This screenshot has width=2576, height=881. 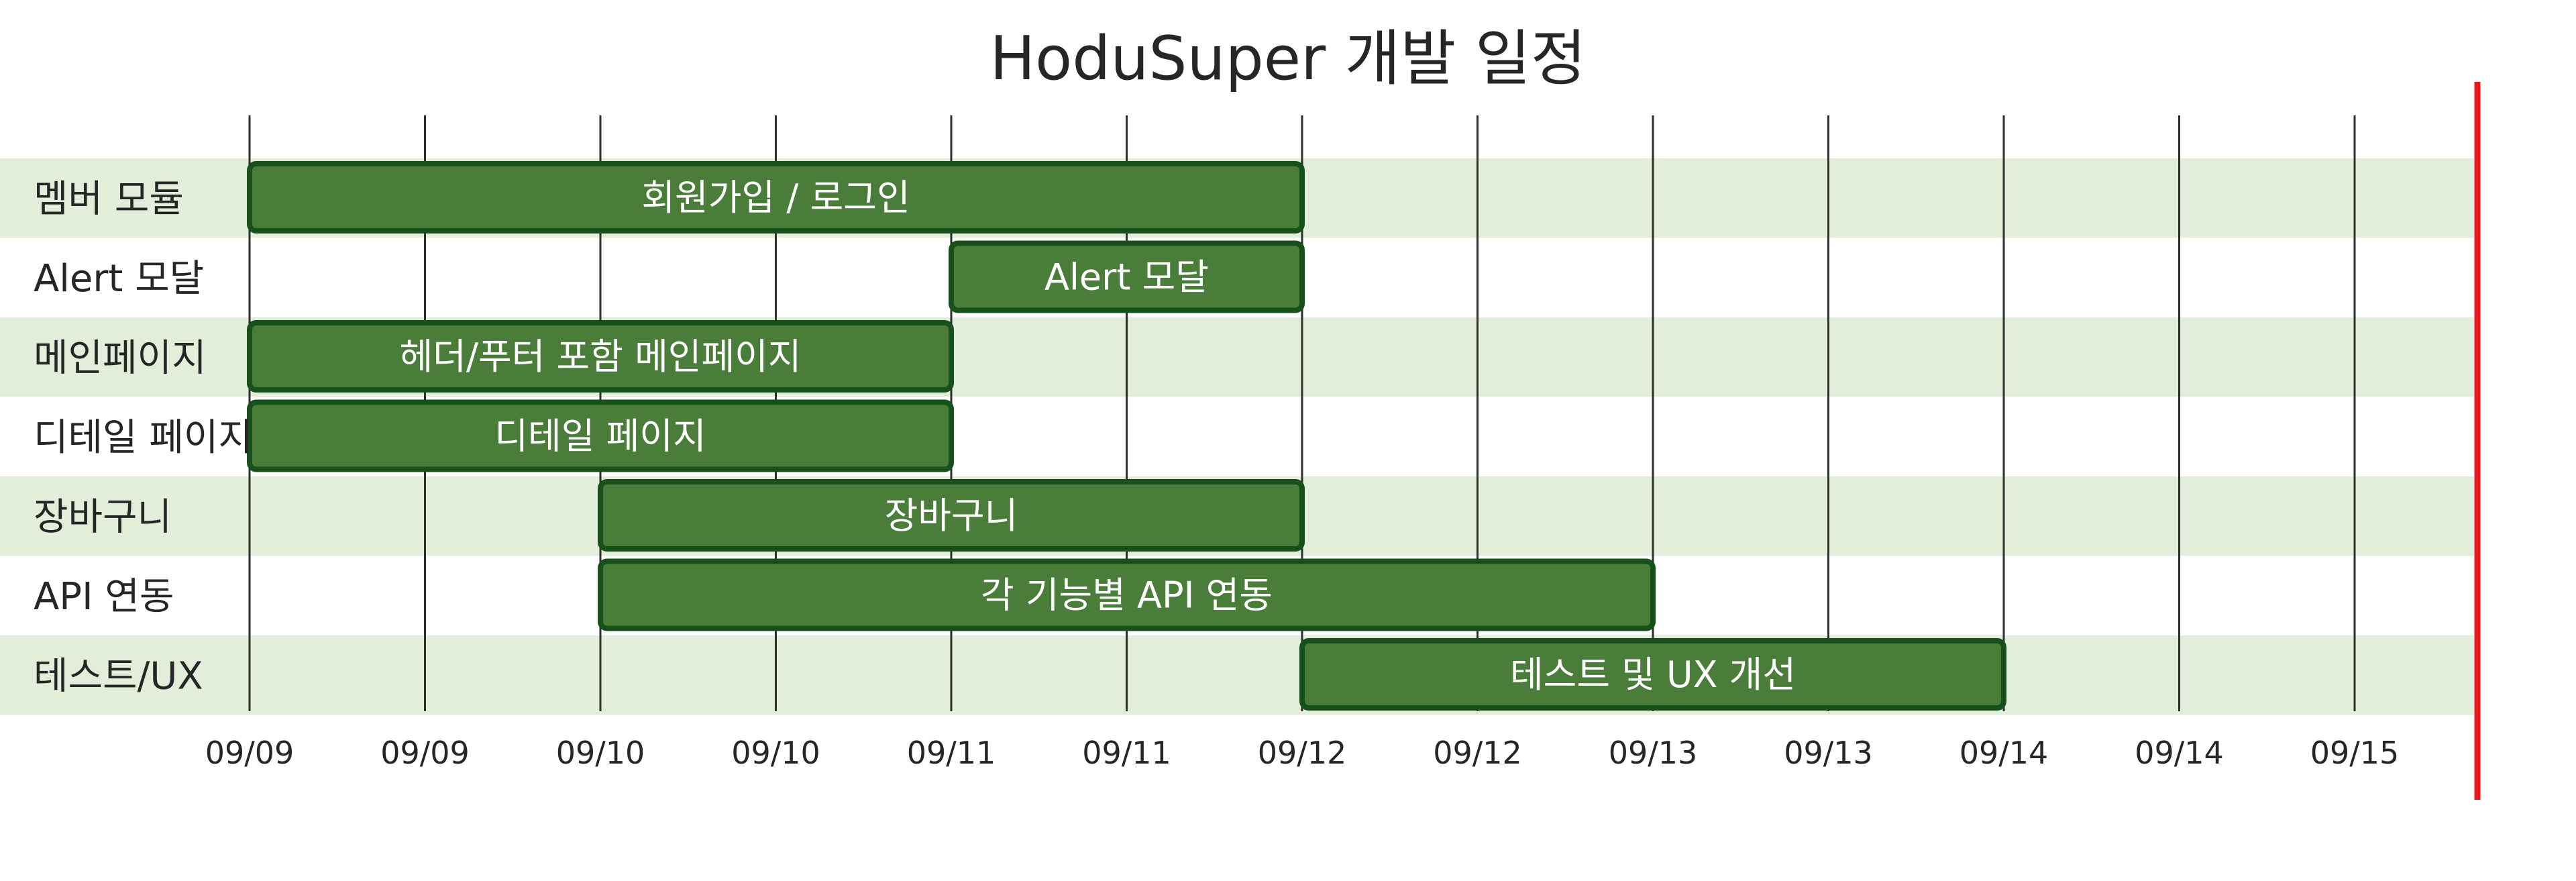 I want to click on chart-title: HoduSuper 개발 일정, so click(x=1288, y=58).